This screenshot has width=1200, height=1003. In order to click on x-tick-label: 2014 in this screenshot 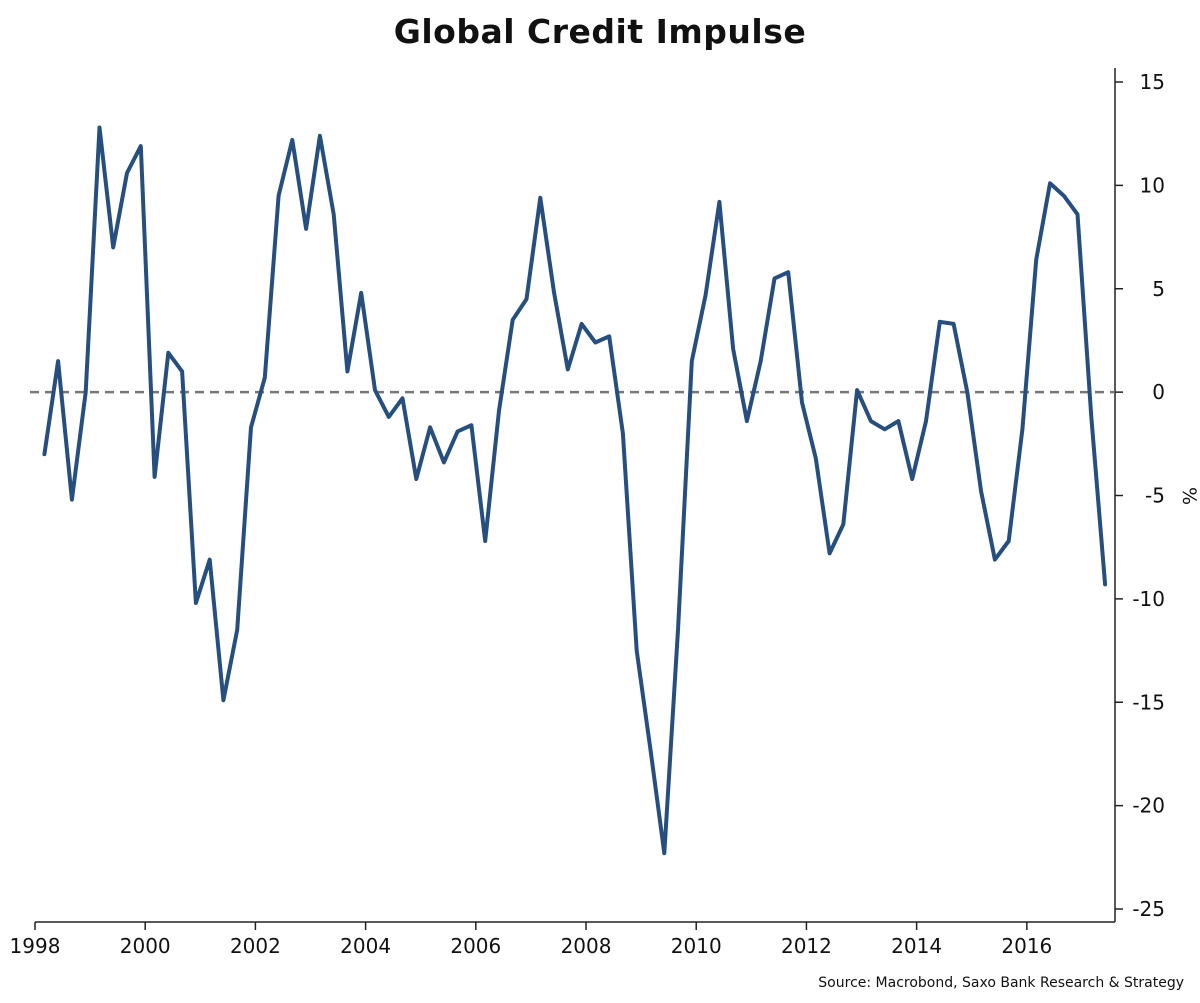, I will do `click(916, 946)`.